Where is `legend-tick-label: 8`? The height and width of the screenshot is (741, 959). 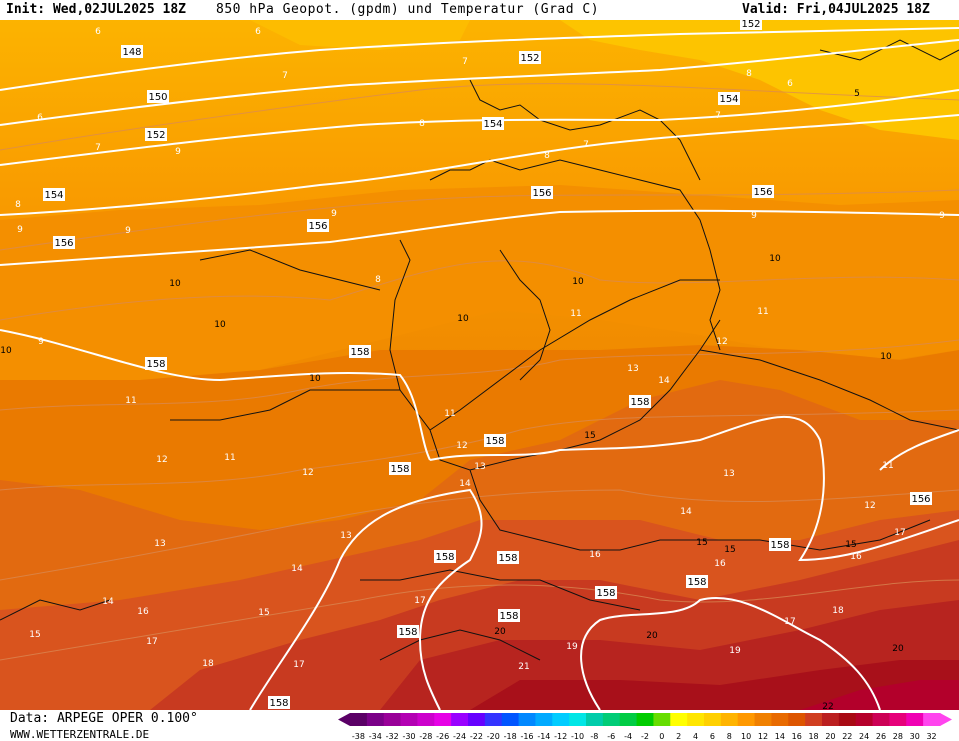 legend-tick-label: 8 is located at coordinates (729, 736).